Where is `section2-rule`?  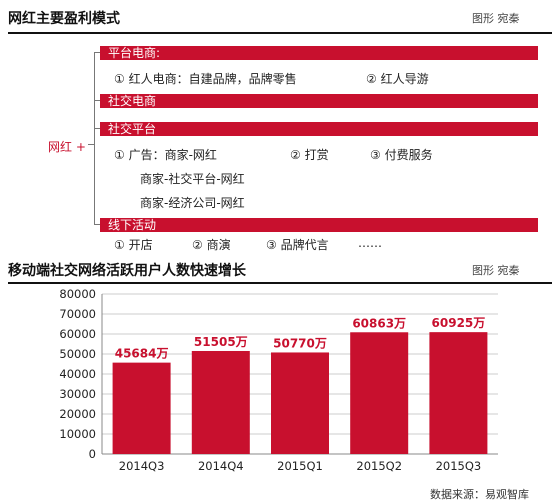
section2-rule is located at coordinates (280, 283).